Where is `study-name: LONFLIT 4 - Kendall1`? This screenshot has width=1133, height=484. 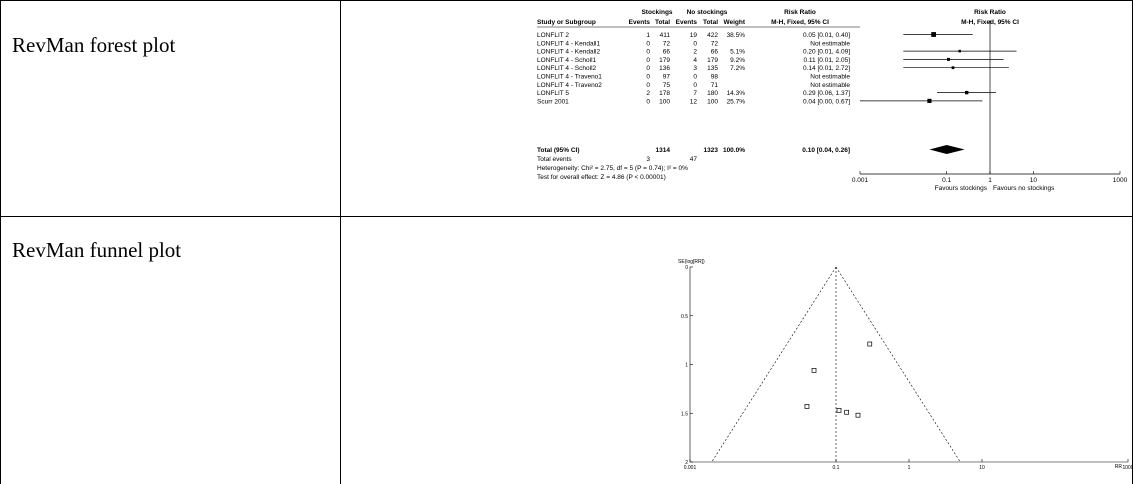
study-name: LONFLIT 4 - Kendall1 is located at coordinates (568, 43).